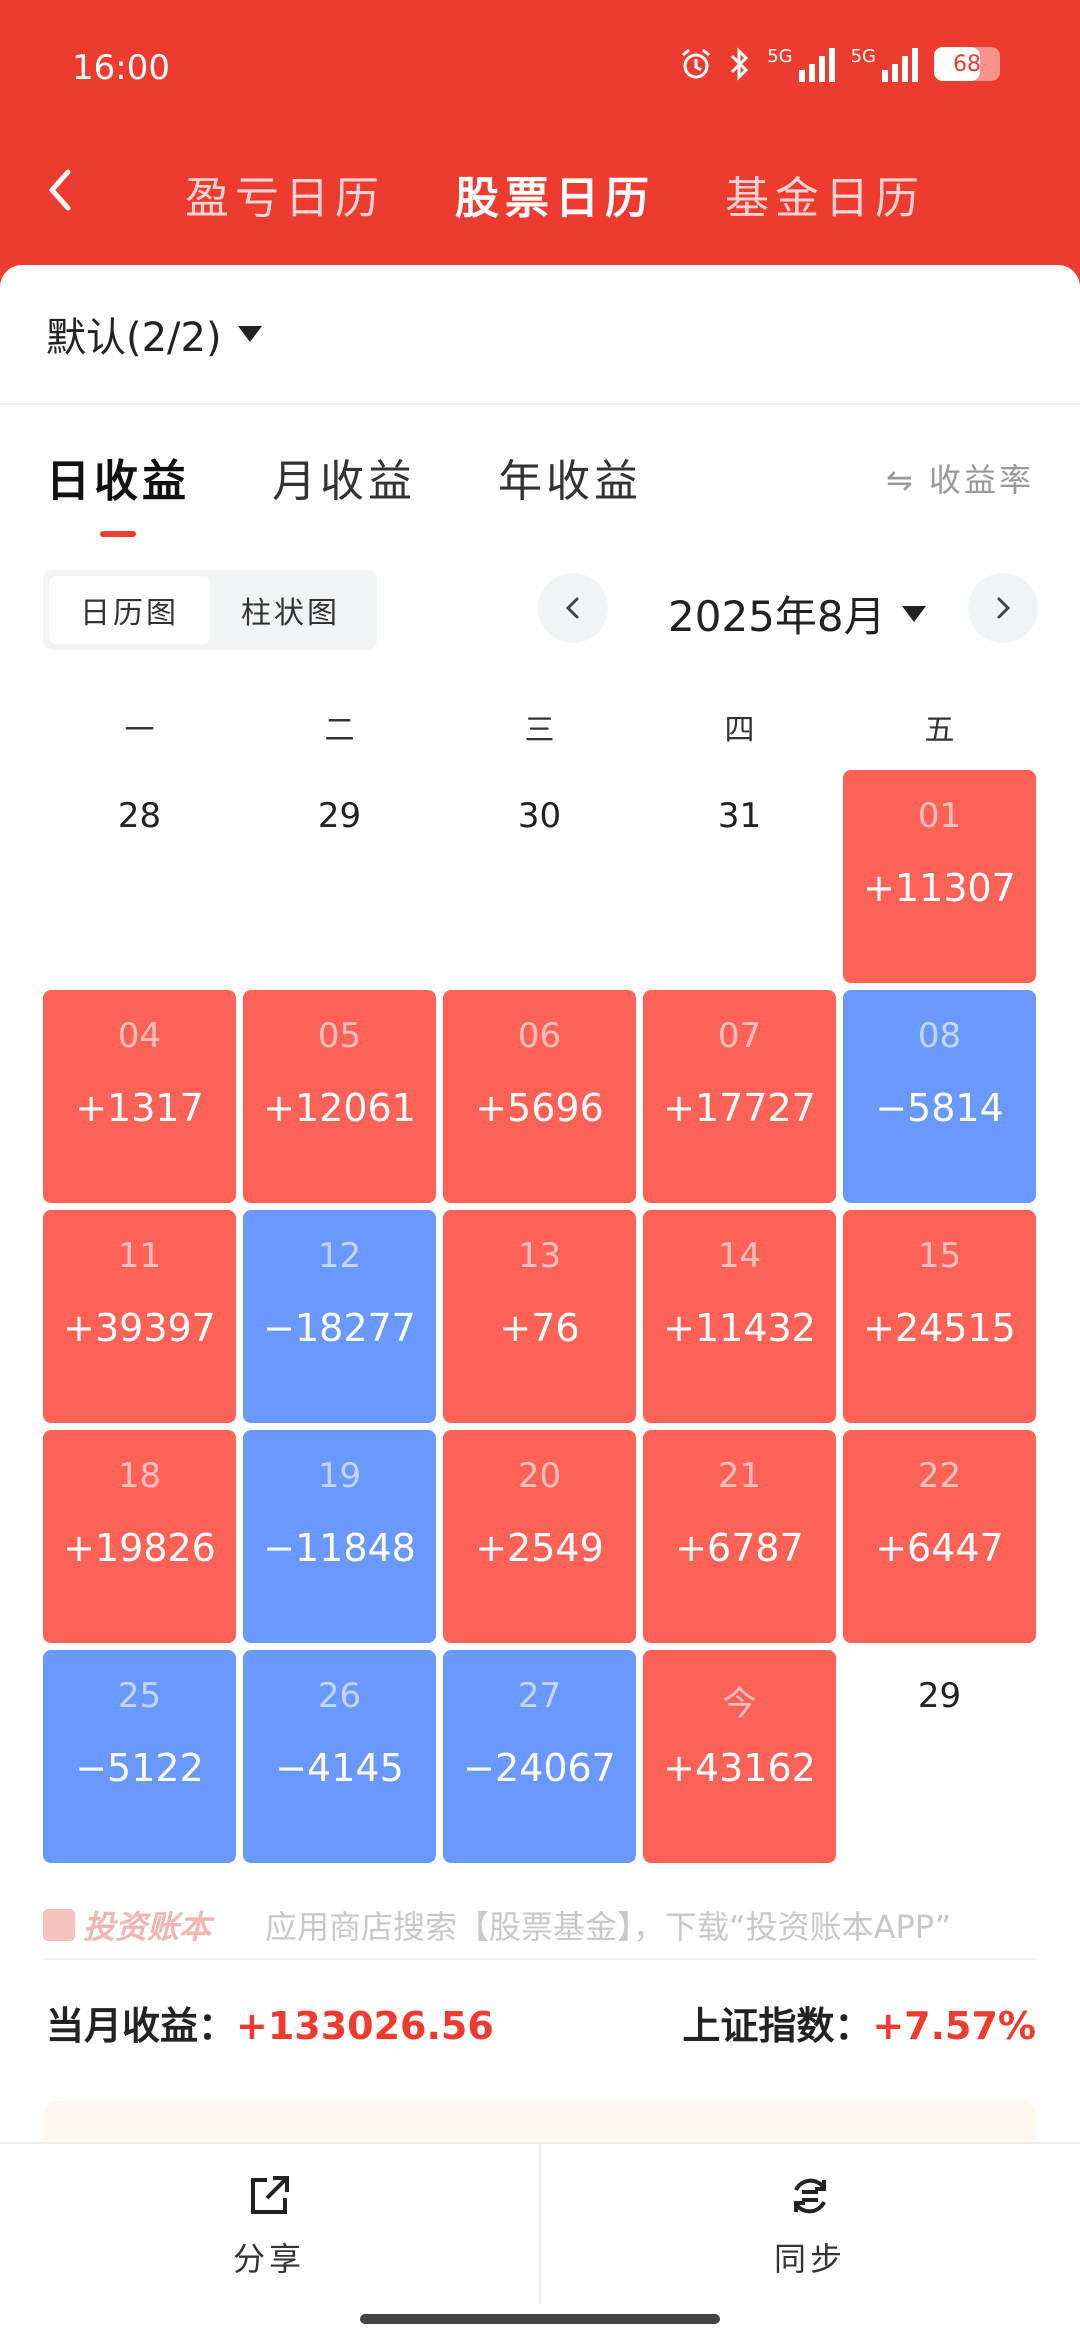 The width and height of the screenshot is (1080, 2344). What do you see at coordinates (339, 1536) in the screenshot?
I see `calendar-day-cell: 19 −11848` at bounding box center [339, 1536].